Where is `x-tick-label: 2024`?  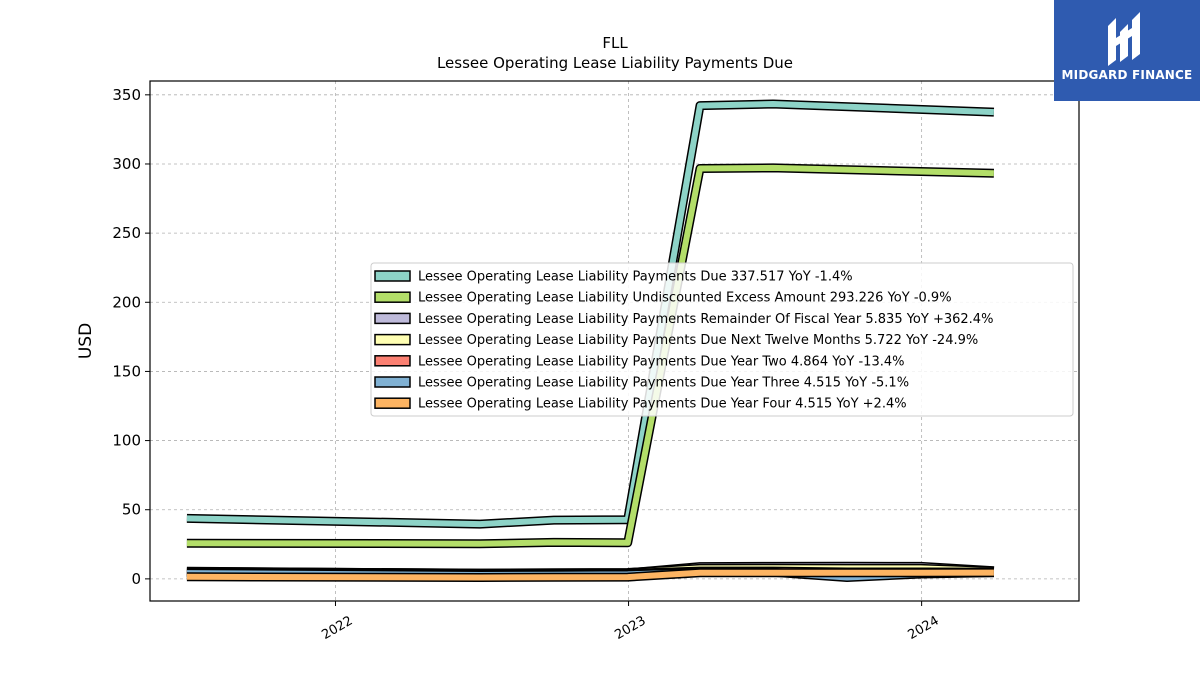
x-tick-label: 2024 is located at coordinates (923, 628).